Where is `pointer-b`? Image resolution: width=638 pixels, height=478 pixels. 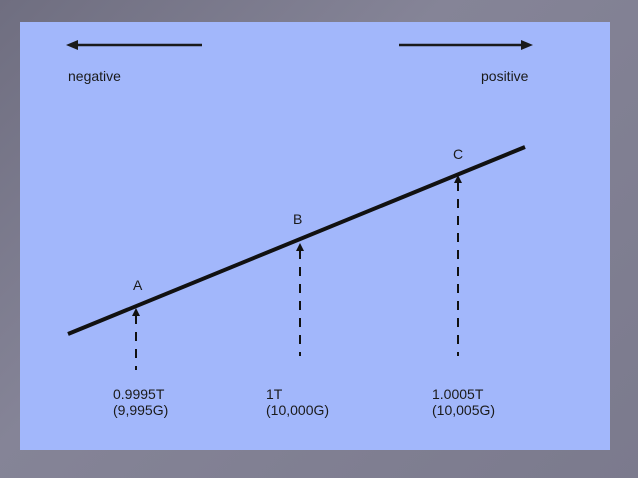
pointer-b is located at coordinates (300, 299).